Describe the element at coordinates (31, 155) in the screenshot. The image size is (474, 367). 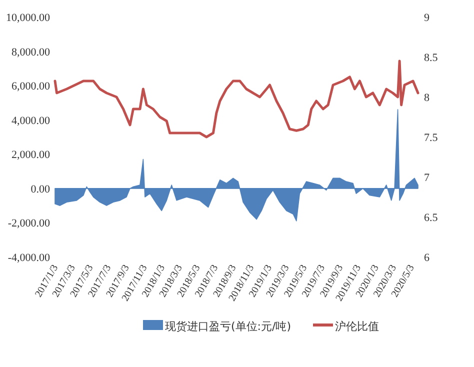
I see `y-tick-label: 2,000.00` at that location.